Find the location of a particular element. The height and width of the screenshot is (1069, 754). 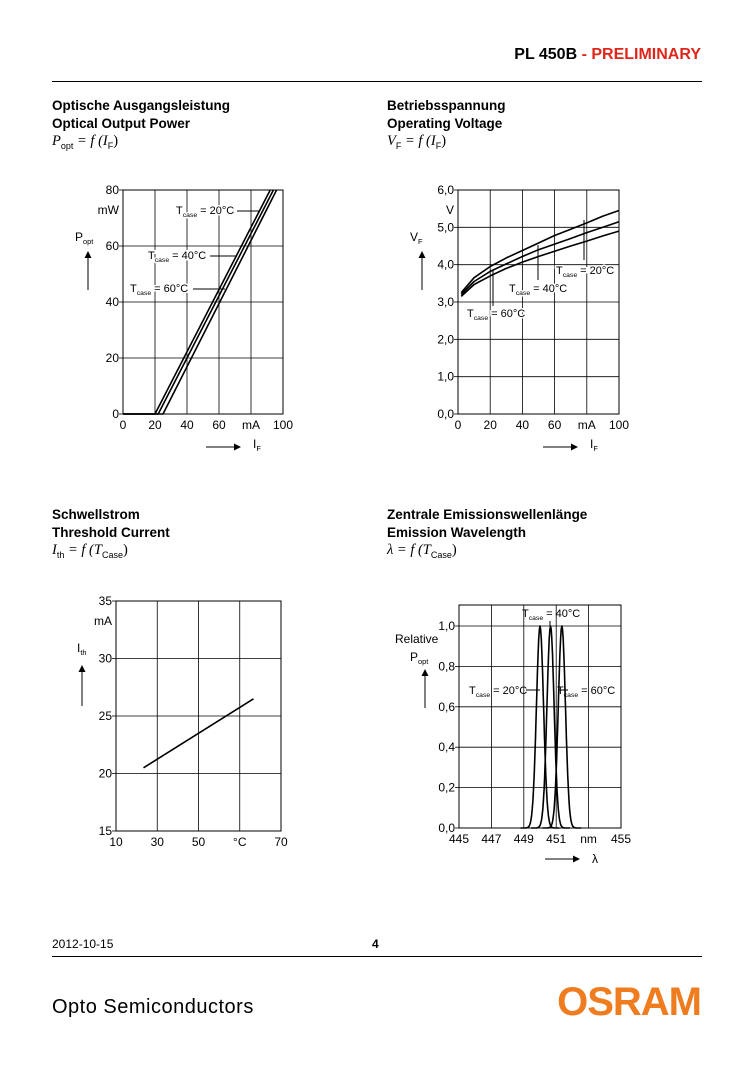

caption-line-english: Threshold Current is located at coordinates (111, 532).